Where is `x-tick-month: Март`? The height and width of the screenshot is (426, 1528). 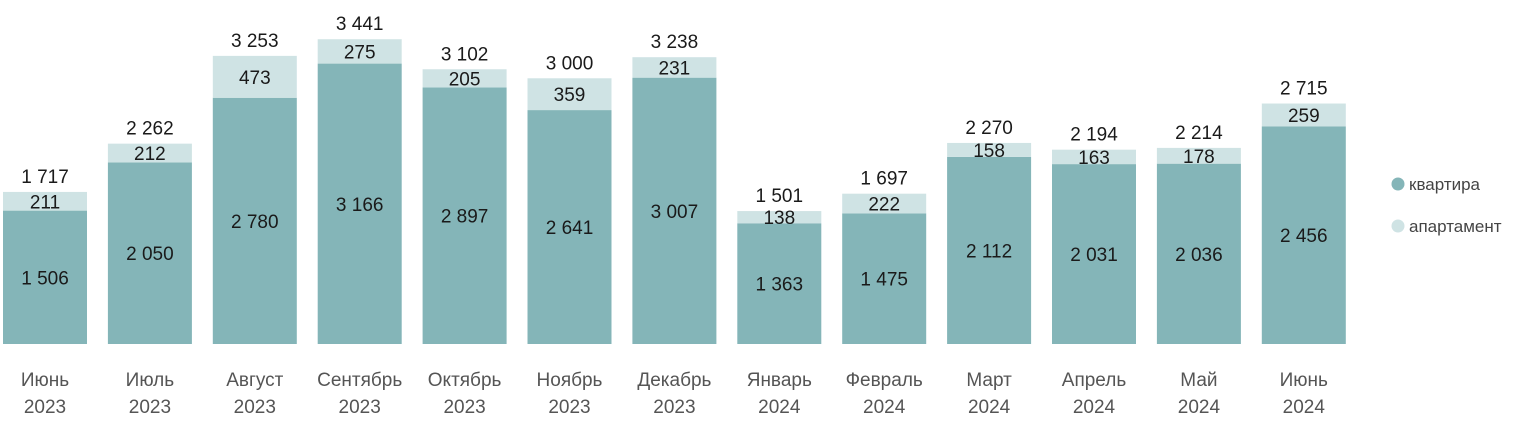
x-tick-month: Март is located at coordinates (989, 380).